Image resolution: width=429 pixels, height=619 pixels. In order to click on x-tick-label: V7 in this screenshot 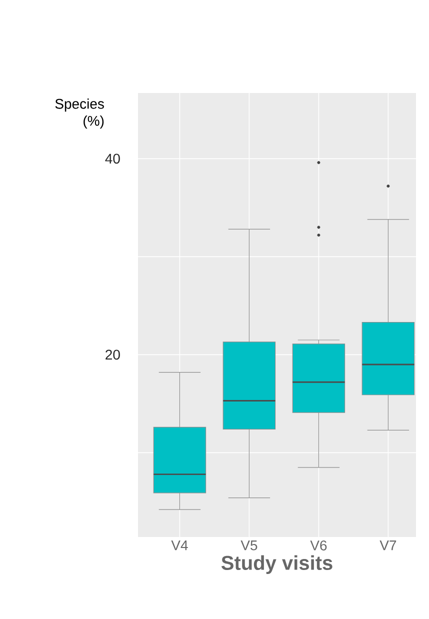, I will do `click(388, 545)`.